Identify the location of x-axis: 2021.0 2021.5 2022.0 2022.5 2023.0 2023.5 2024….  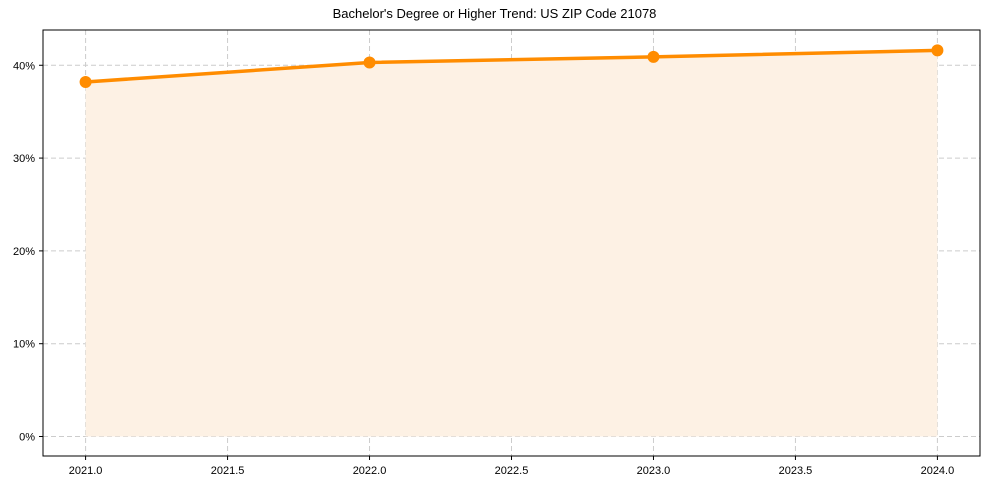
(511, 466).